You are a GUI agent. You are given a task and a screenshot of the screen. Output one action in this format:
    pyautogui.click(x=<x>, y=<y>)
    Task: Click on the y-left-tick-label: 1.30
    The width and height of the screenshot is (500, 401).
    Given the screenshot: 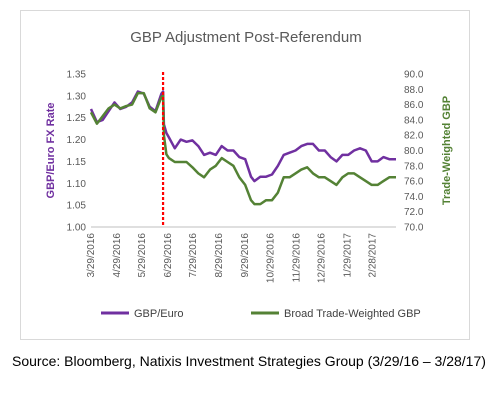 What is the action you would take?
    pyautogui.click(x=77, y=96)
    